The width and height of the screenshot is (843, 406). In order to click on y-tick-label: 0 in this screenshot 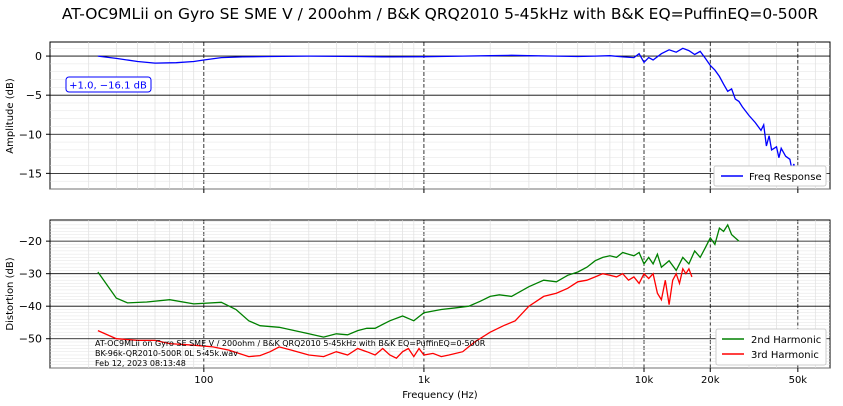, I will do `click(38, 56)`.